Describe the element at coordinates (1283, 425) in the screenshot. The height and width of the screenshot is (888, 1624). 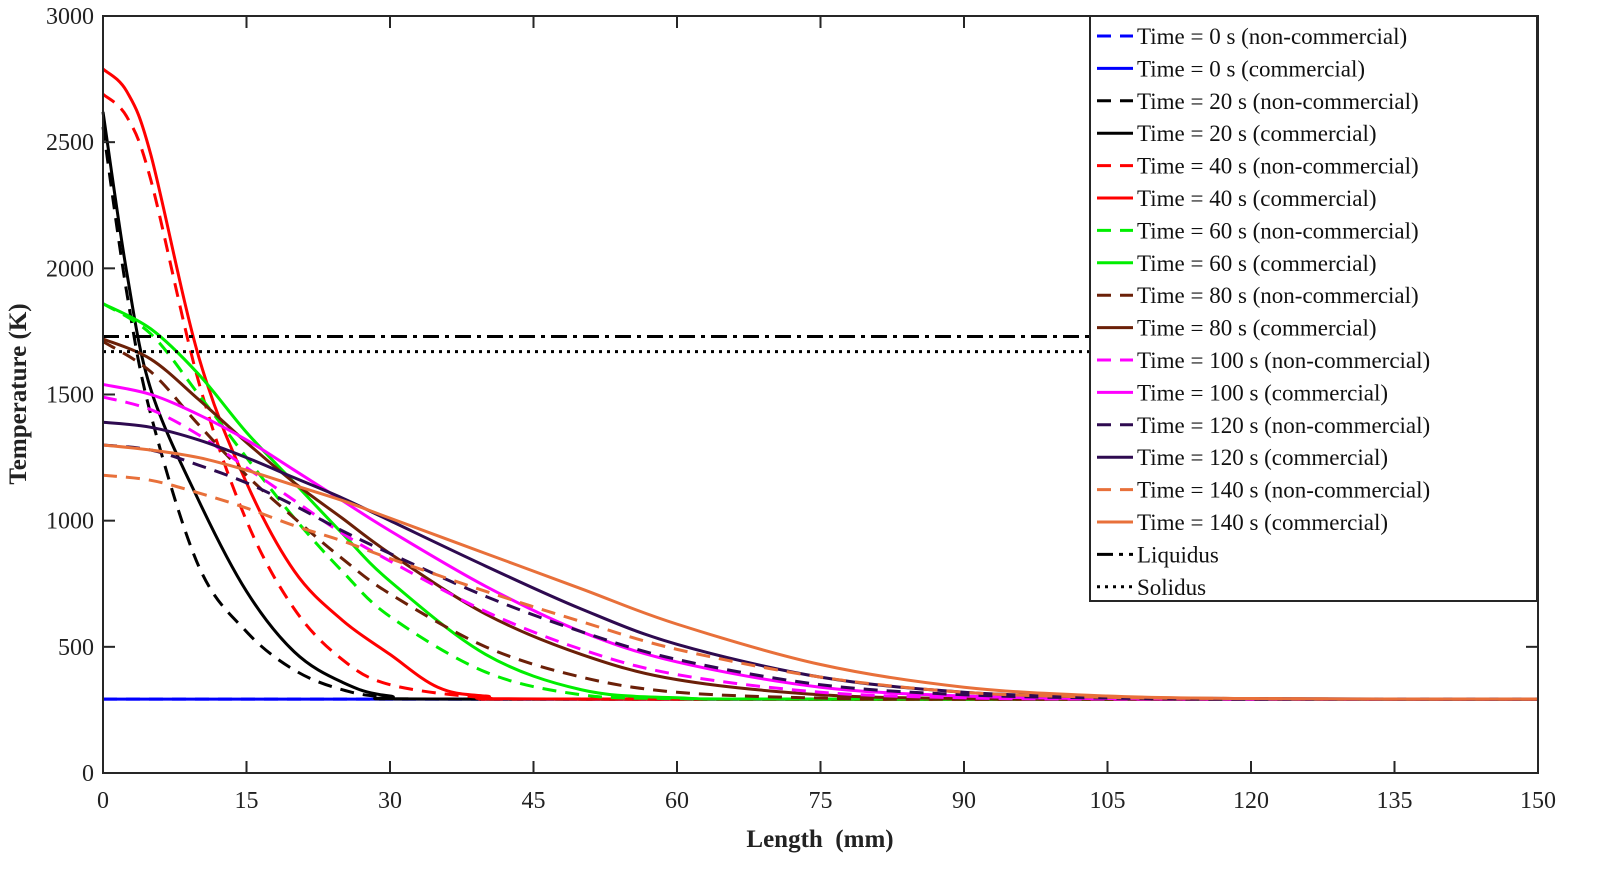
I see `legend-label: Time = 120 s (non-commercial)` at that location.